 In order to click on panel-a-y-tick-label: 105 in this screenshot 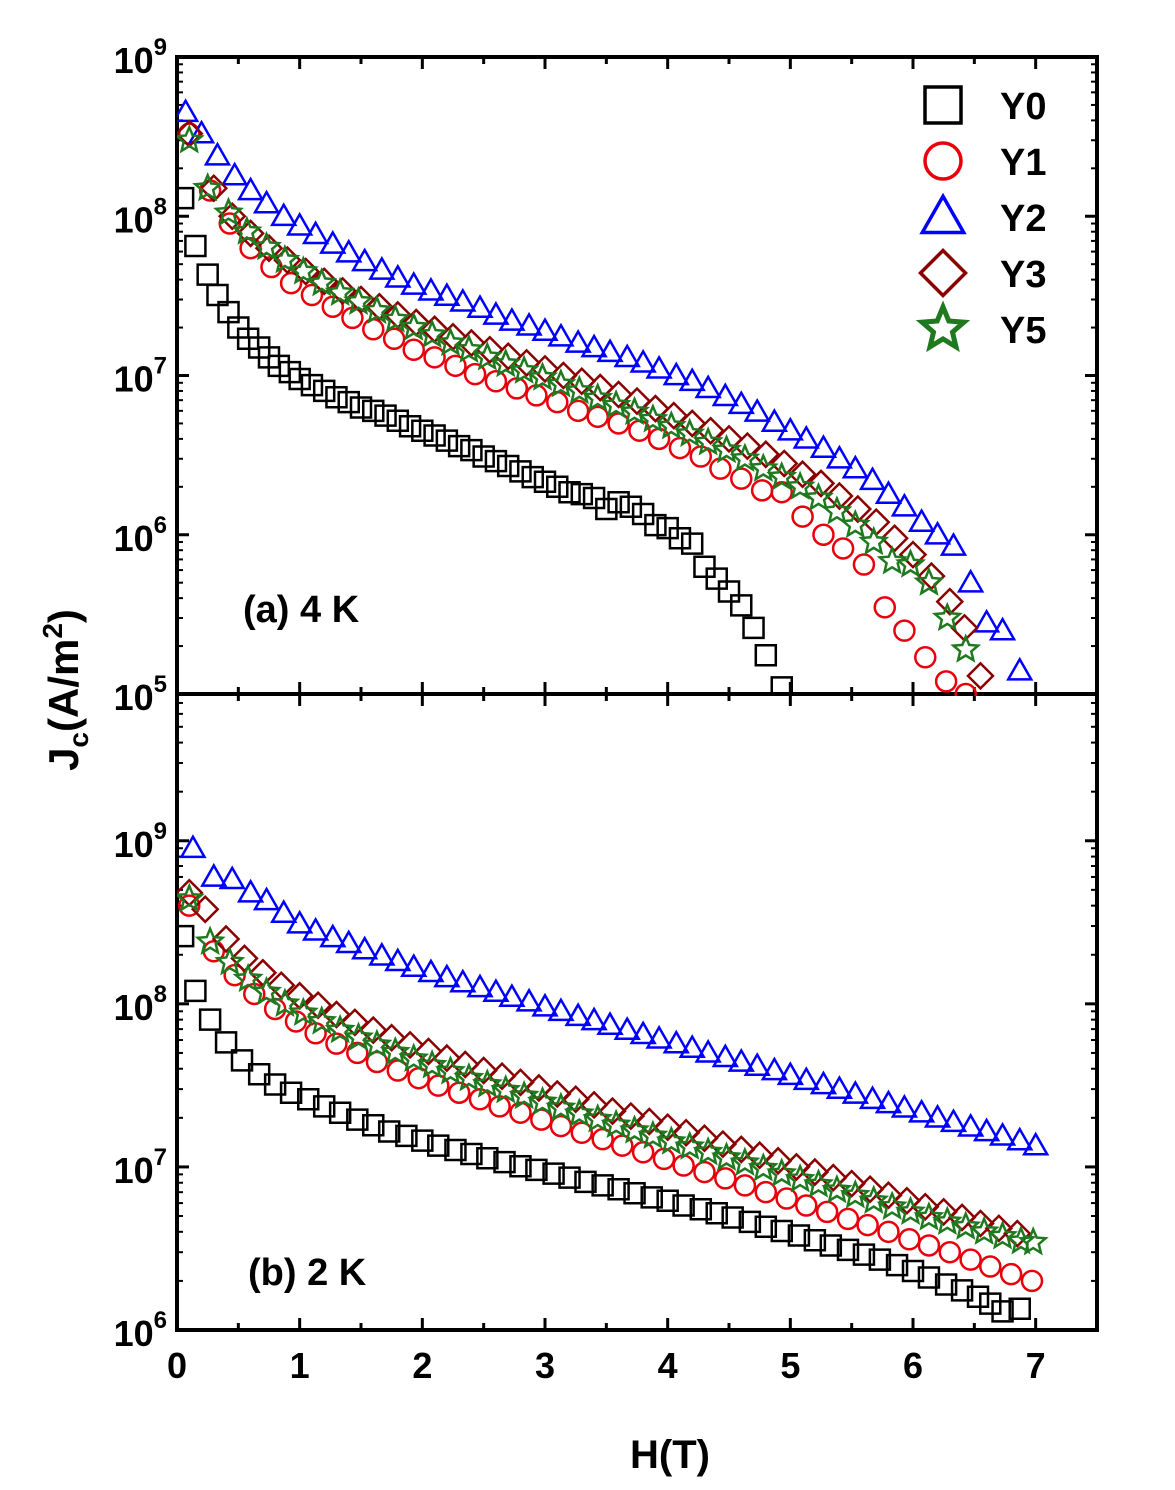, I will do `click(140, 694)`.